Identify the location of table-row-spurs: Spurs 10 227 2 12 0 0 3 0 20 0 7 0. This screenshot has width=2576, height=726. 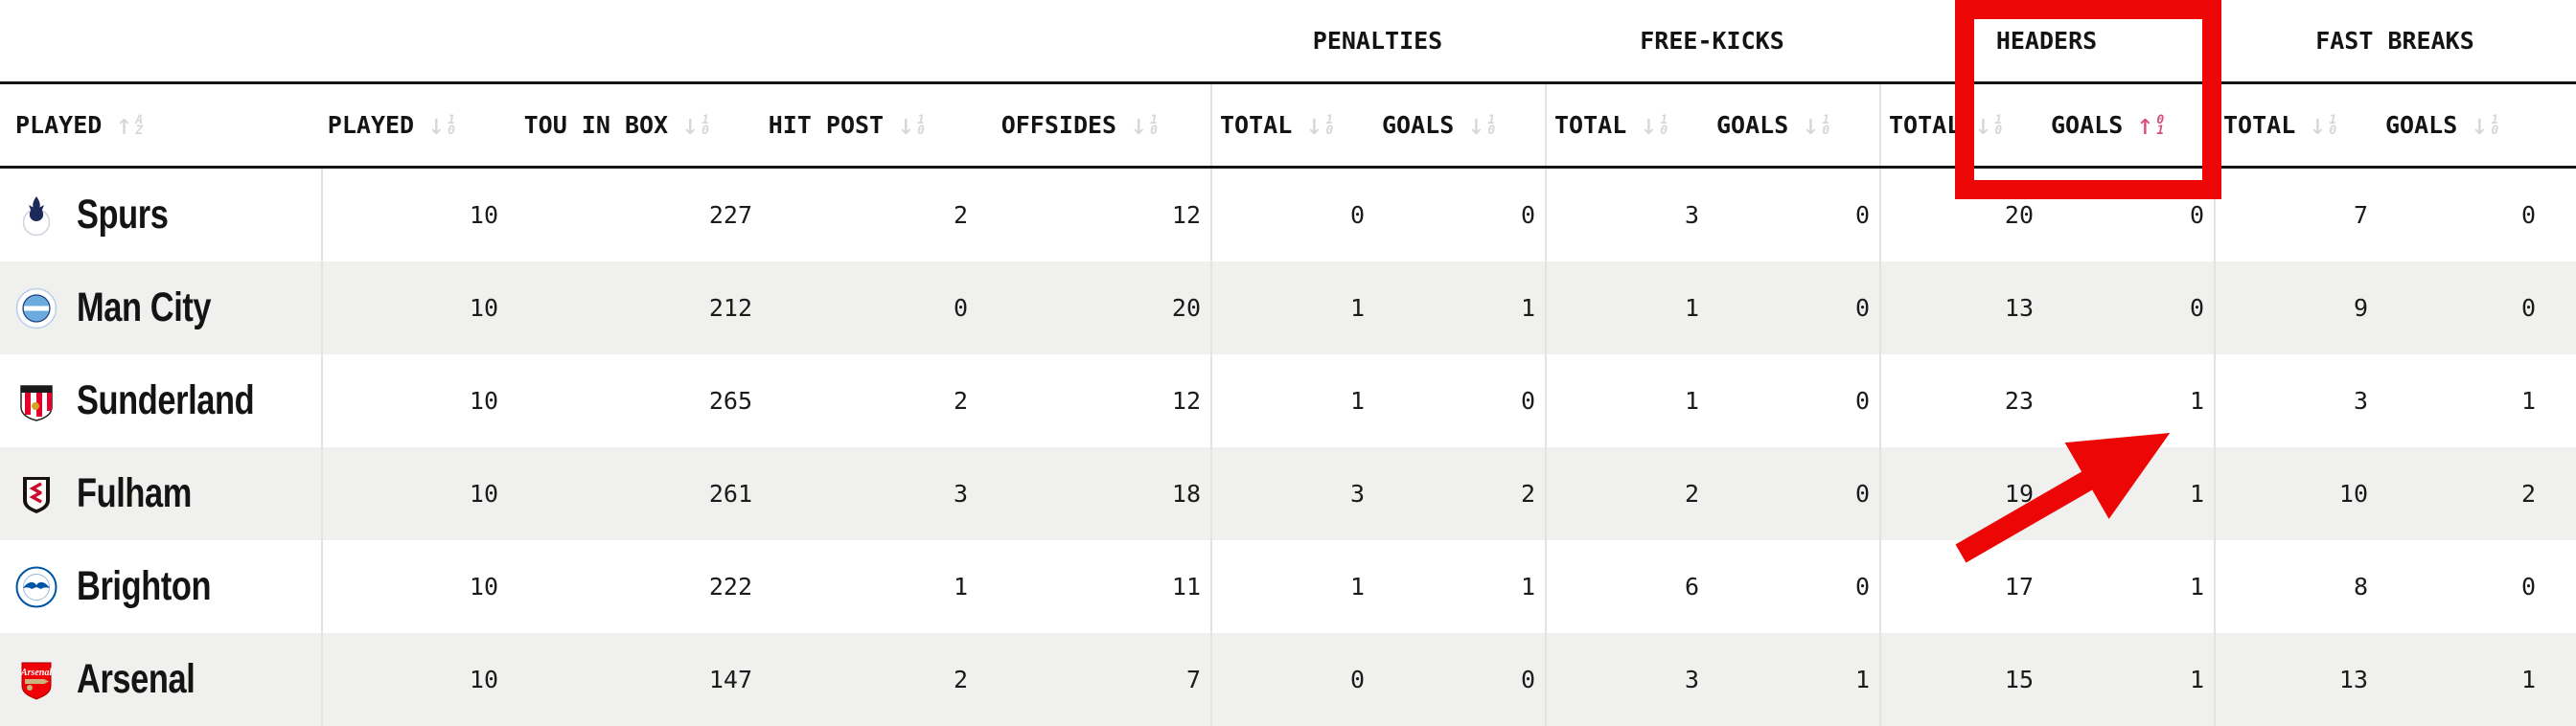
(1288, 215).